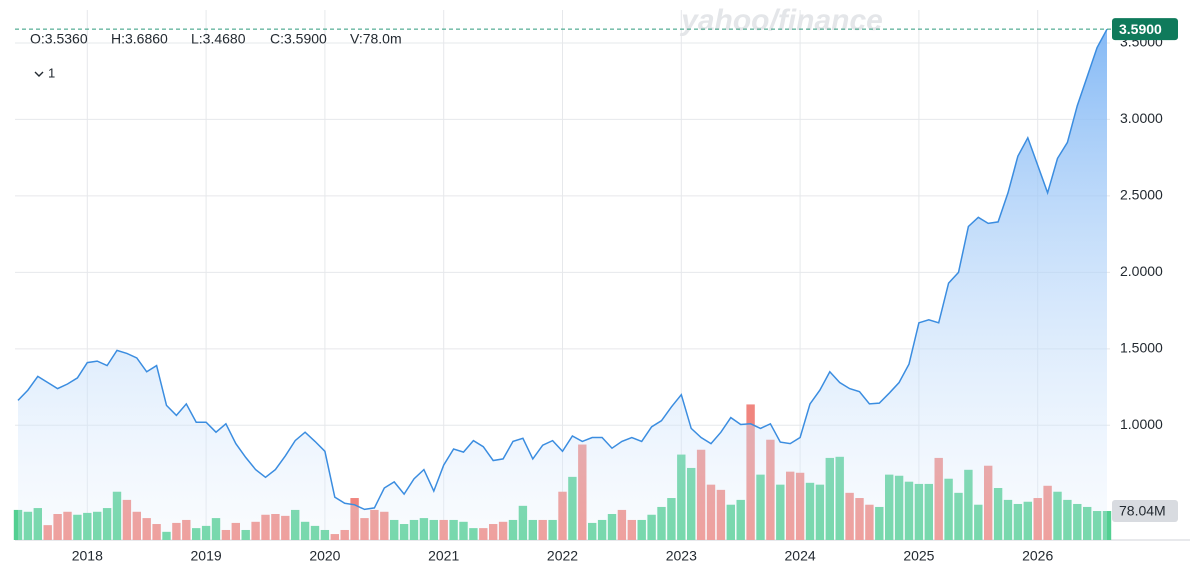  Describe the element at coordinates (443, 556) in the screenshot. I see `x-tick-label: 2021` at that location.